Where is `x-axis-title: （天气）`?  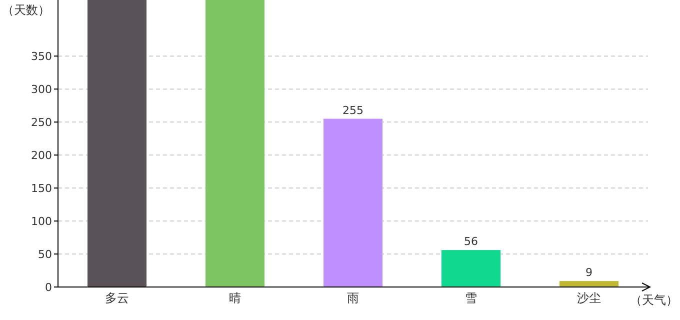
x-axis-title: （天气） is located at coordinates (654, 300).